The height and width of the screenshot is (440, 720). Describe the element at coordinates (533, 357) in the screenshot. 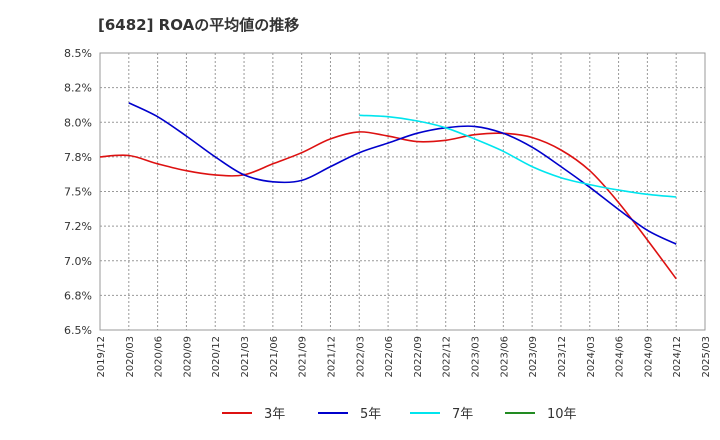

I see `x-tick-label: 2023/09` at that location.